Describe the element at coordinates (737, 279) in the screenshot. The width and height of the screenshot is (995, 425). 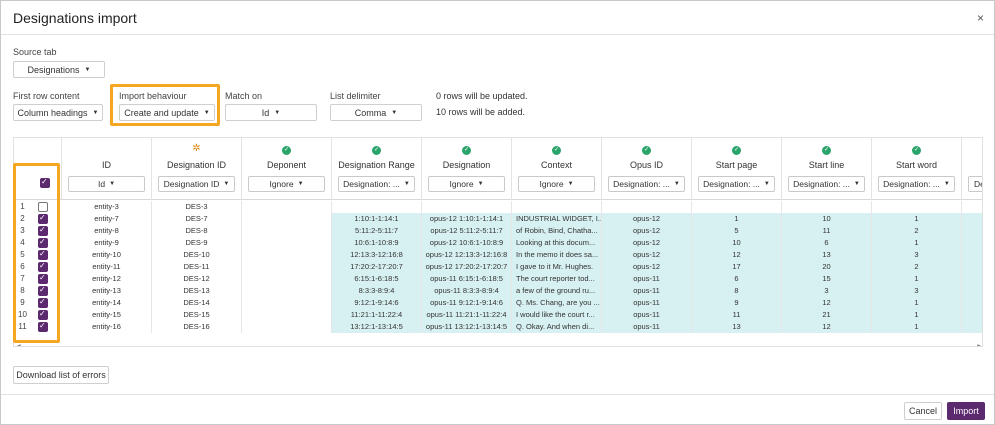
I see `table-cell: 6` at that location.